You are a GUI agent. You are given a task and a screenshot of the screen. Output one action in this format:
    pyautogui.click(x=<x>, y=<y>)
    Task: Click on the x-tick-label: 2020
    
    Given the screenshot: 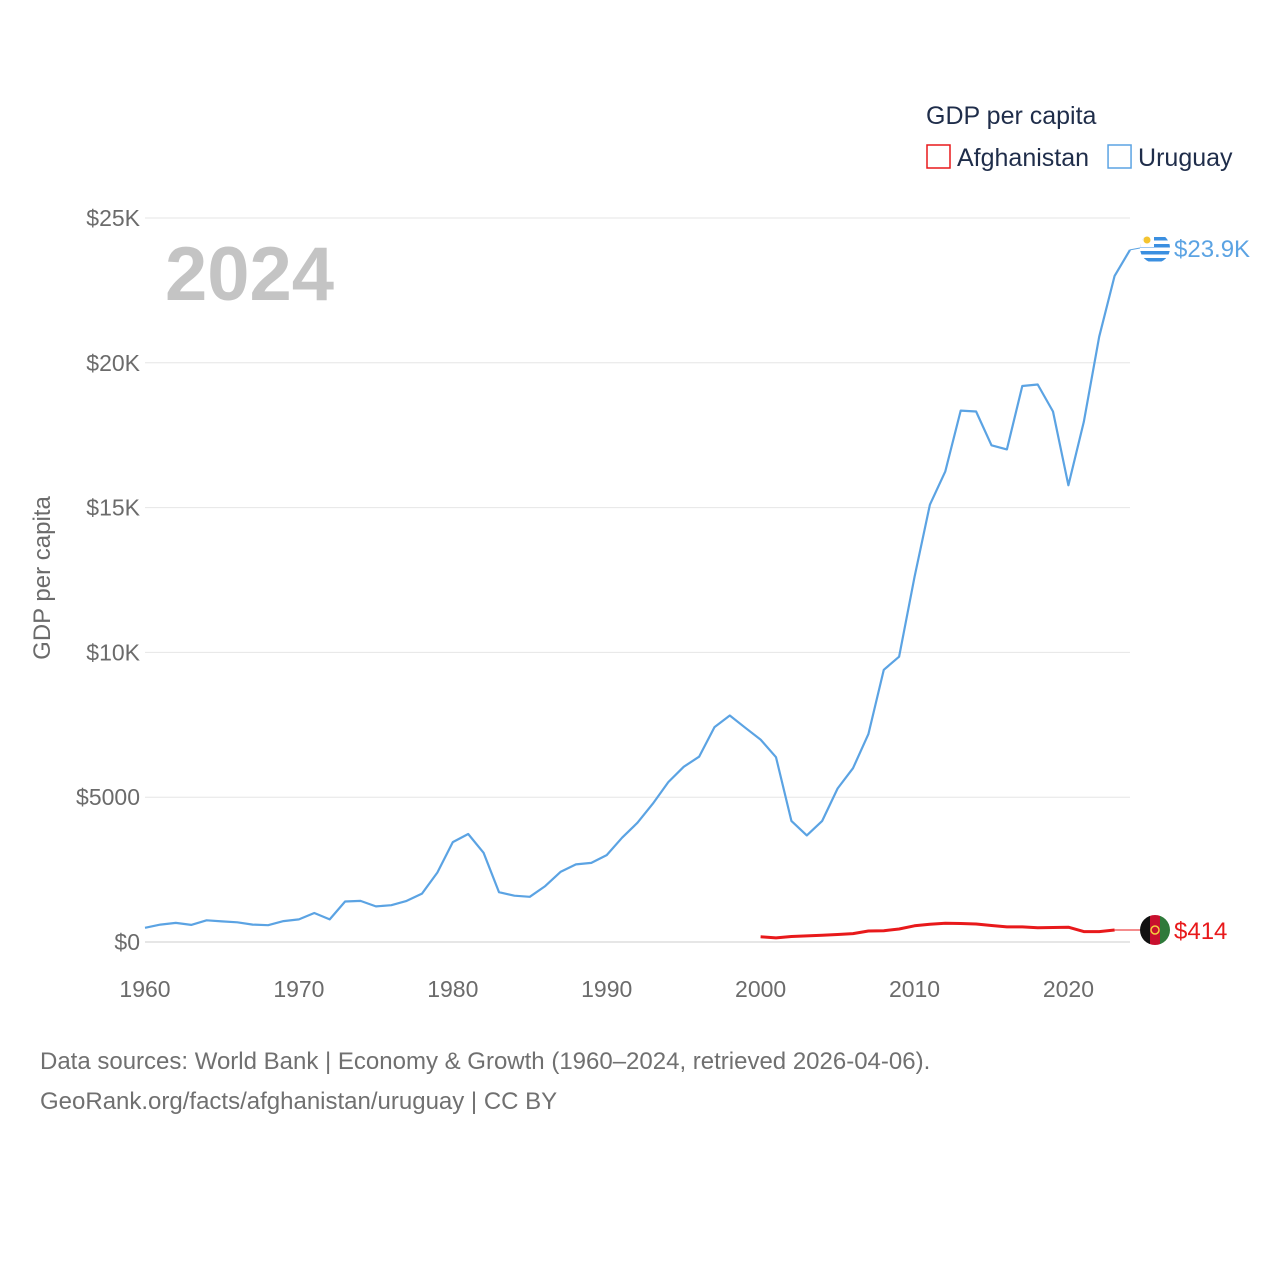 What is the action you would take?
    pyautogui.click(x=1068, y=989)
    